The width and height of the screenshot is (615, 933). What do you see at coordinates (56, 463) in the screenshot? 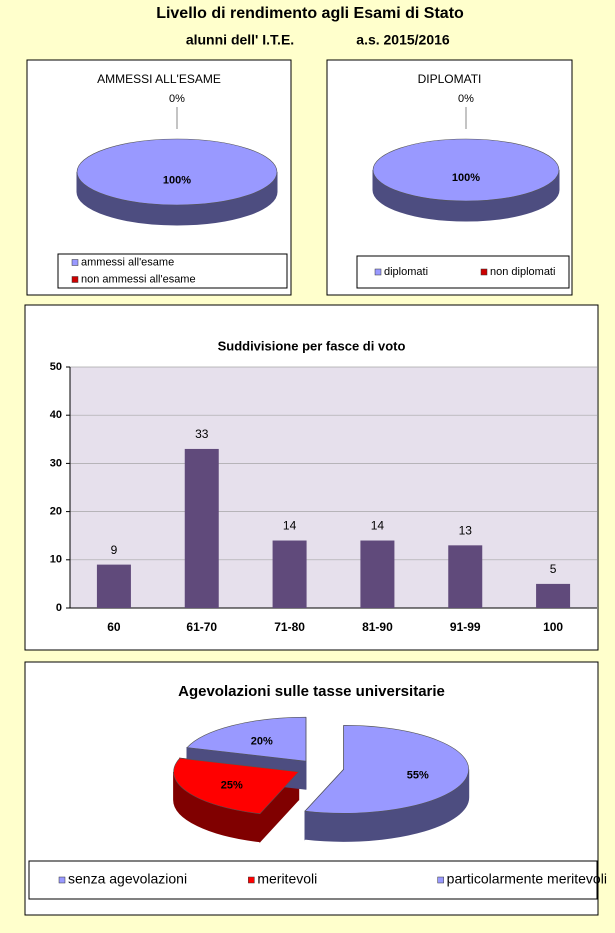
I see `y-tick-label: 30` at bounding box center [56, 463].